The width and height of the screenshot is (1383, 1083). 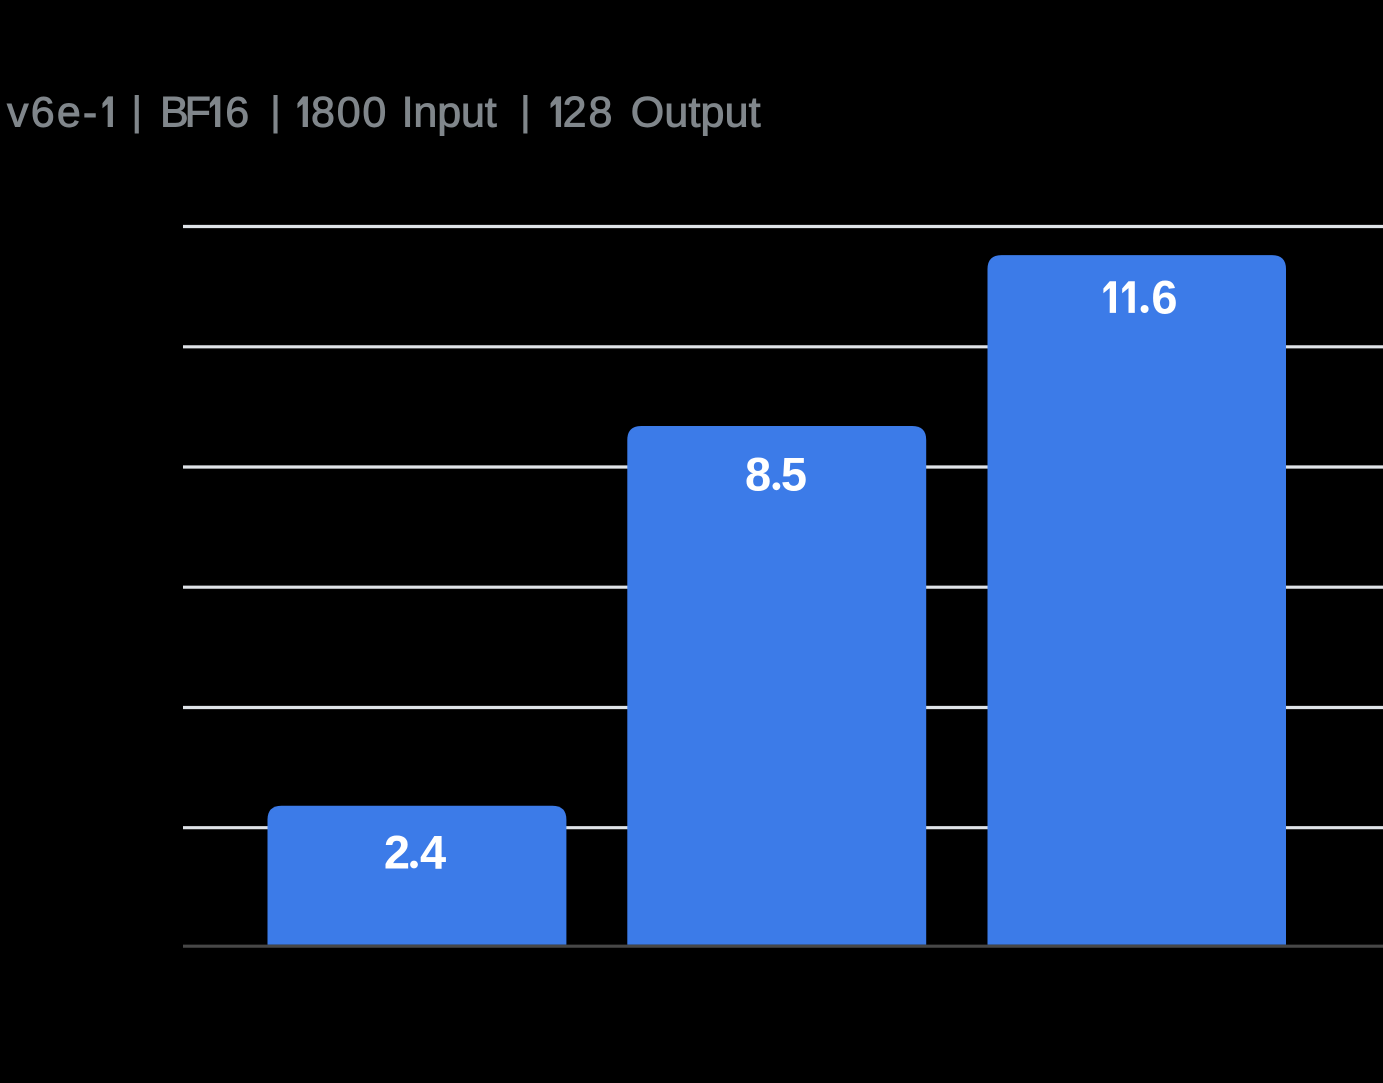 What do you see at coordinates (397, 851) in the screenshot?
I see `svg-text: 2` at bounding box center [397, 851].